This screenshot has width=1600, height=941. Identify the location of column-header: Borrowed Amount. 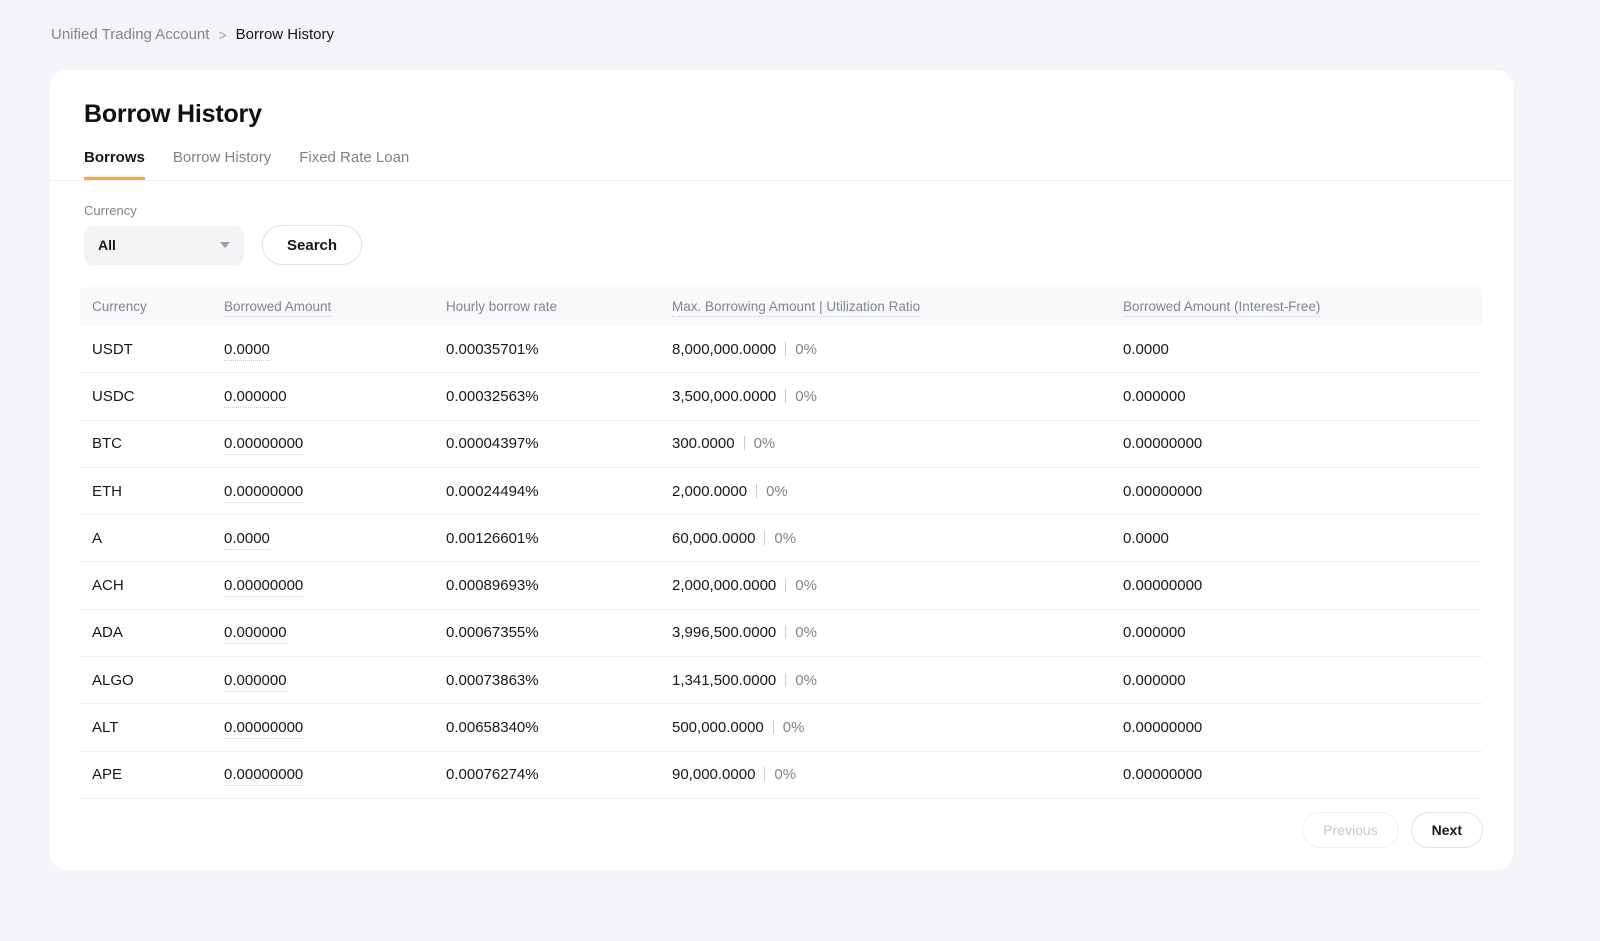
(335, 308).